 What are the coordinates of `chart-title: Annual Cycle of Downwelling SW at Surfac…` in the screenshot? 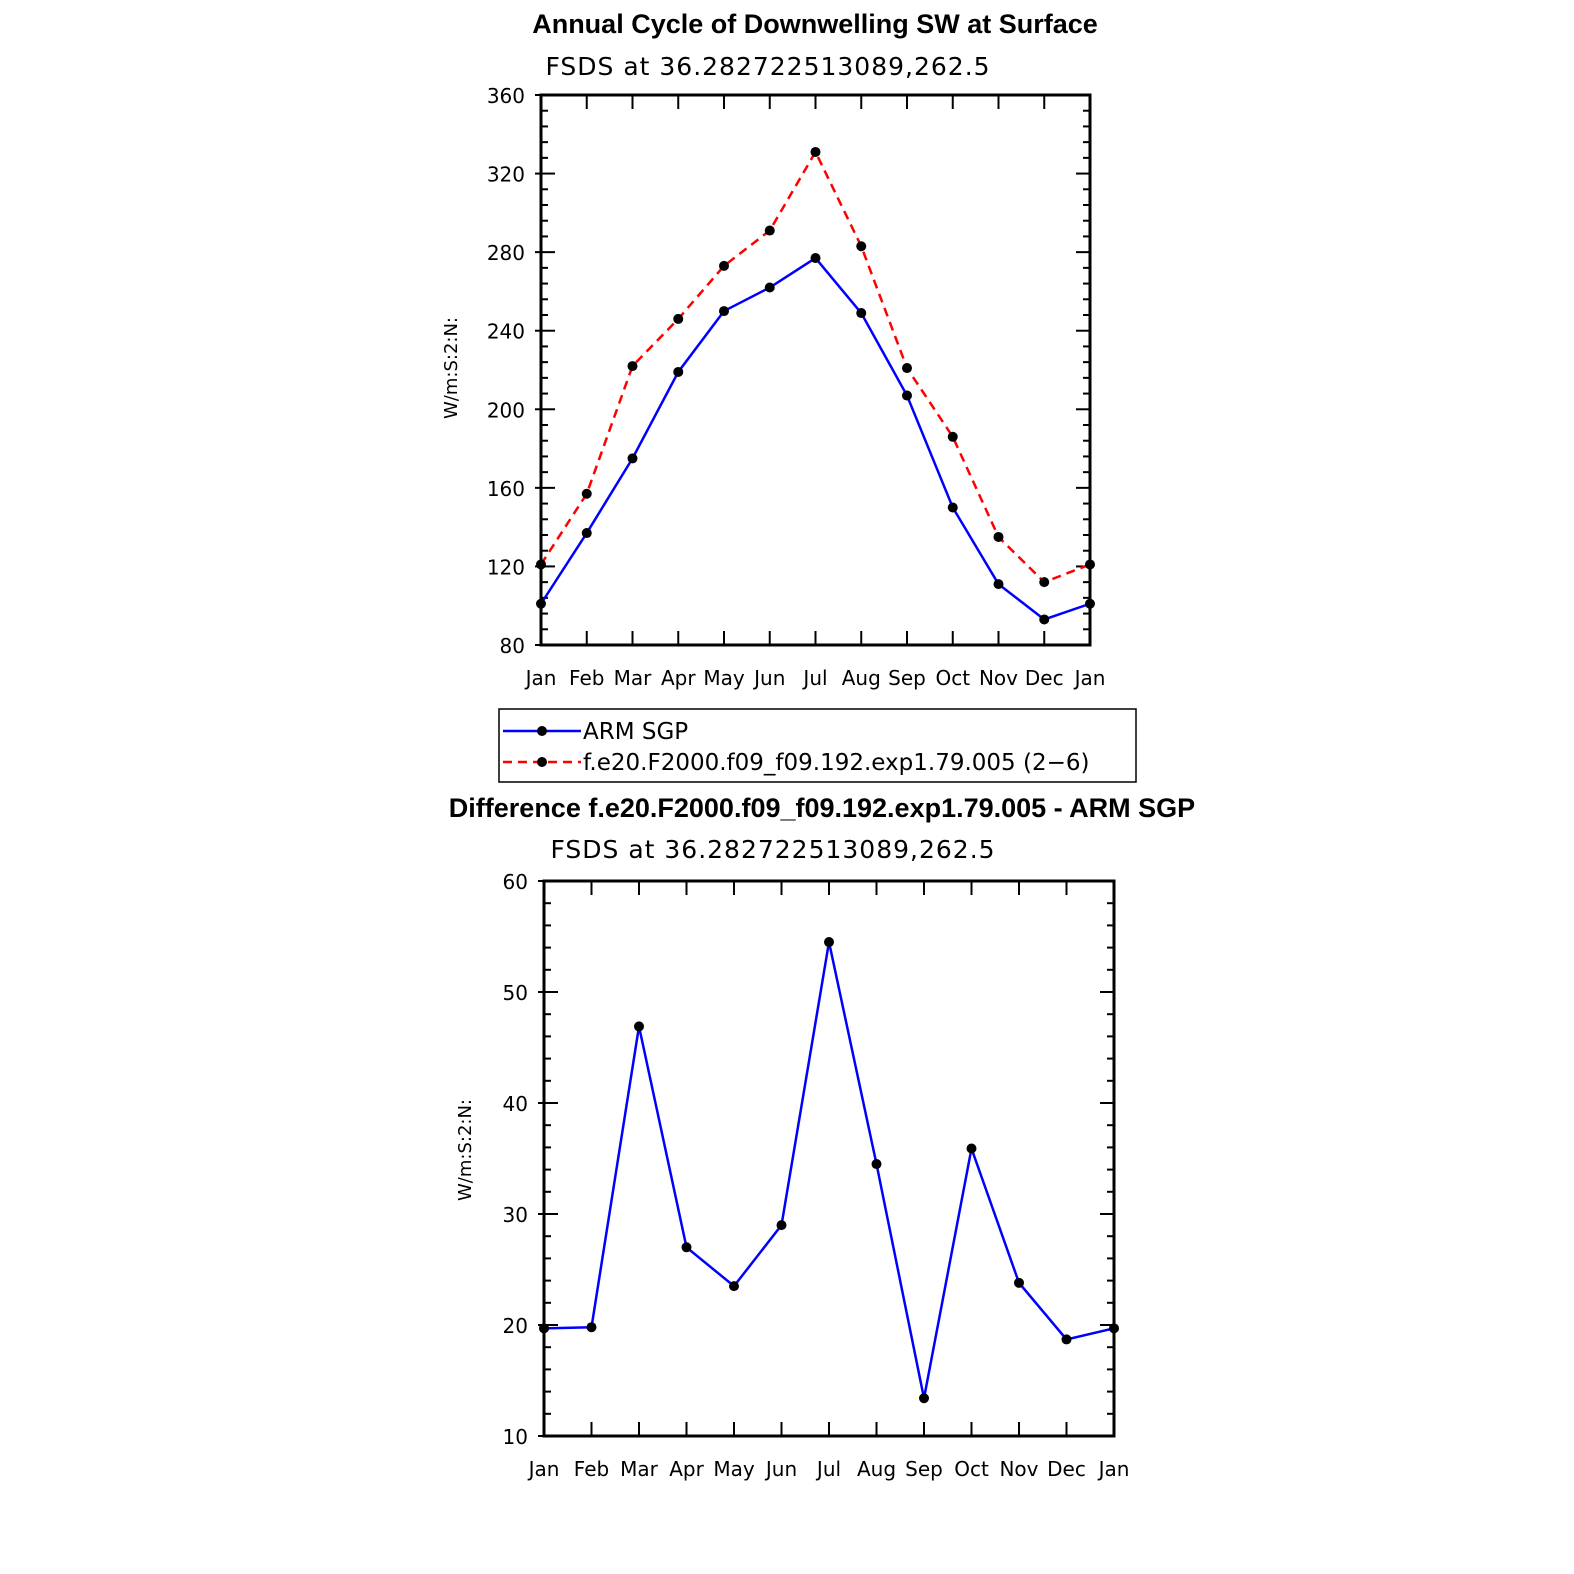 It's located at (815, 24).